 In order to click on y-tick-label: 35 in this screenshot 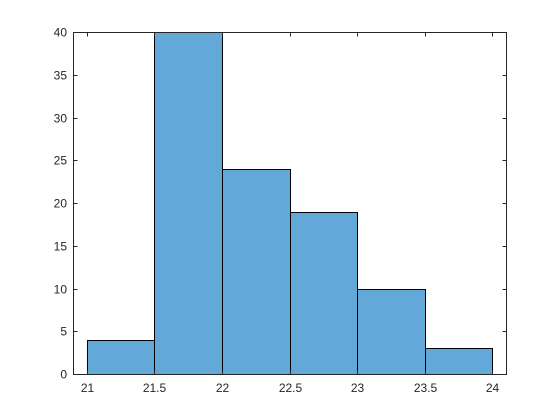, I will do `click(61, 76)`.